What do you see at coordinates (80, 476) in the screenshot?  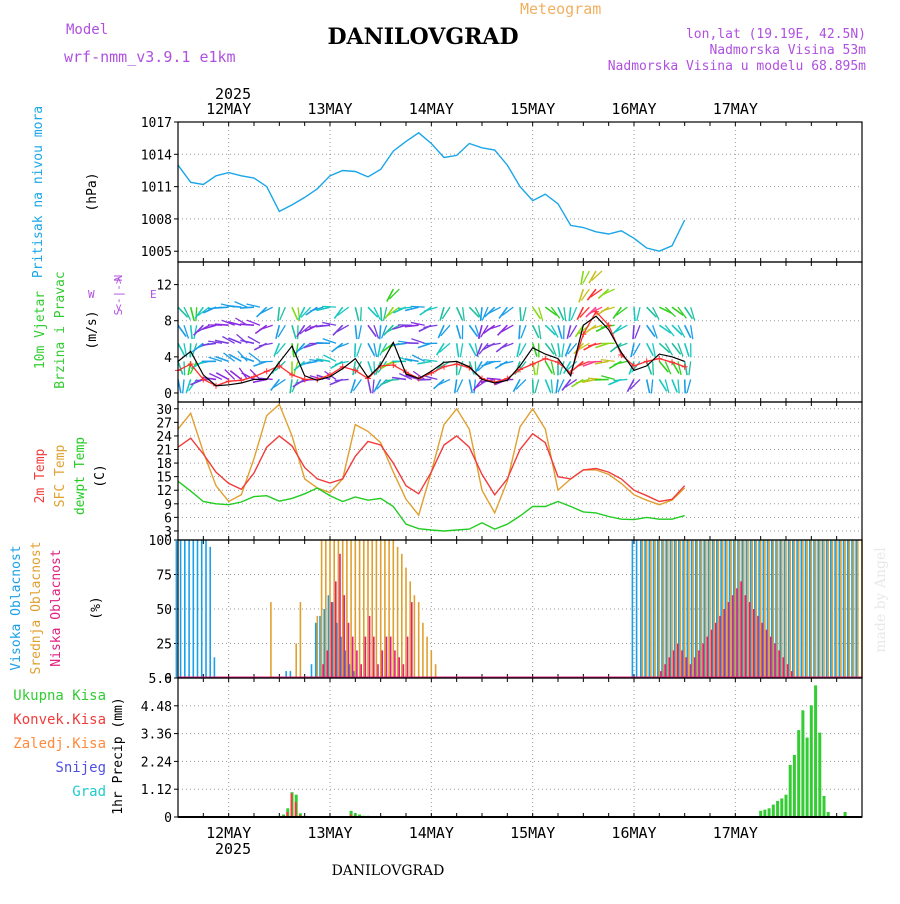 I see `temp-ylabel-dew: dewpt Temp` at bounding box center [80, 476].